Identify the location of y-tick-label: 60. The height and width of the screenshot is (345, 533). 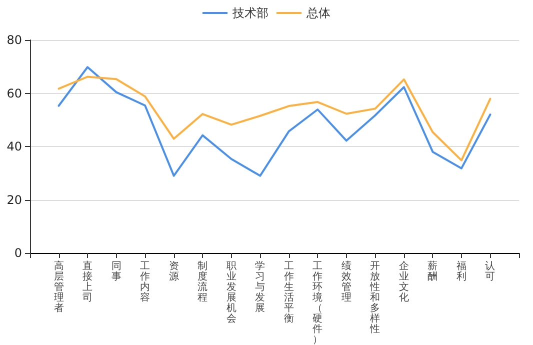
(14, 93).